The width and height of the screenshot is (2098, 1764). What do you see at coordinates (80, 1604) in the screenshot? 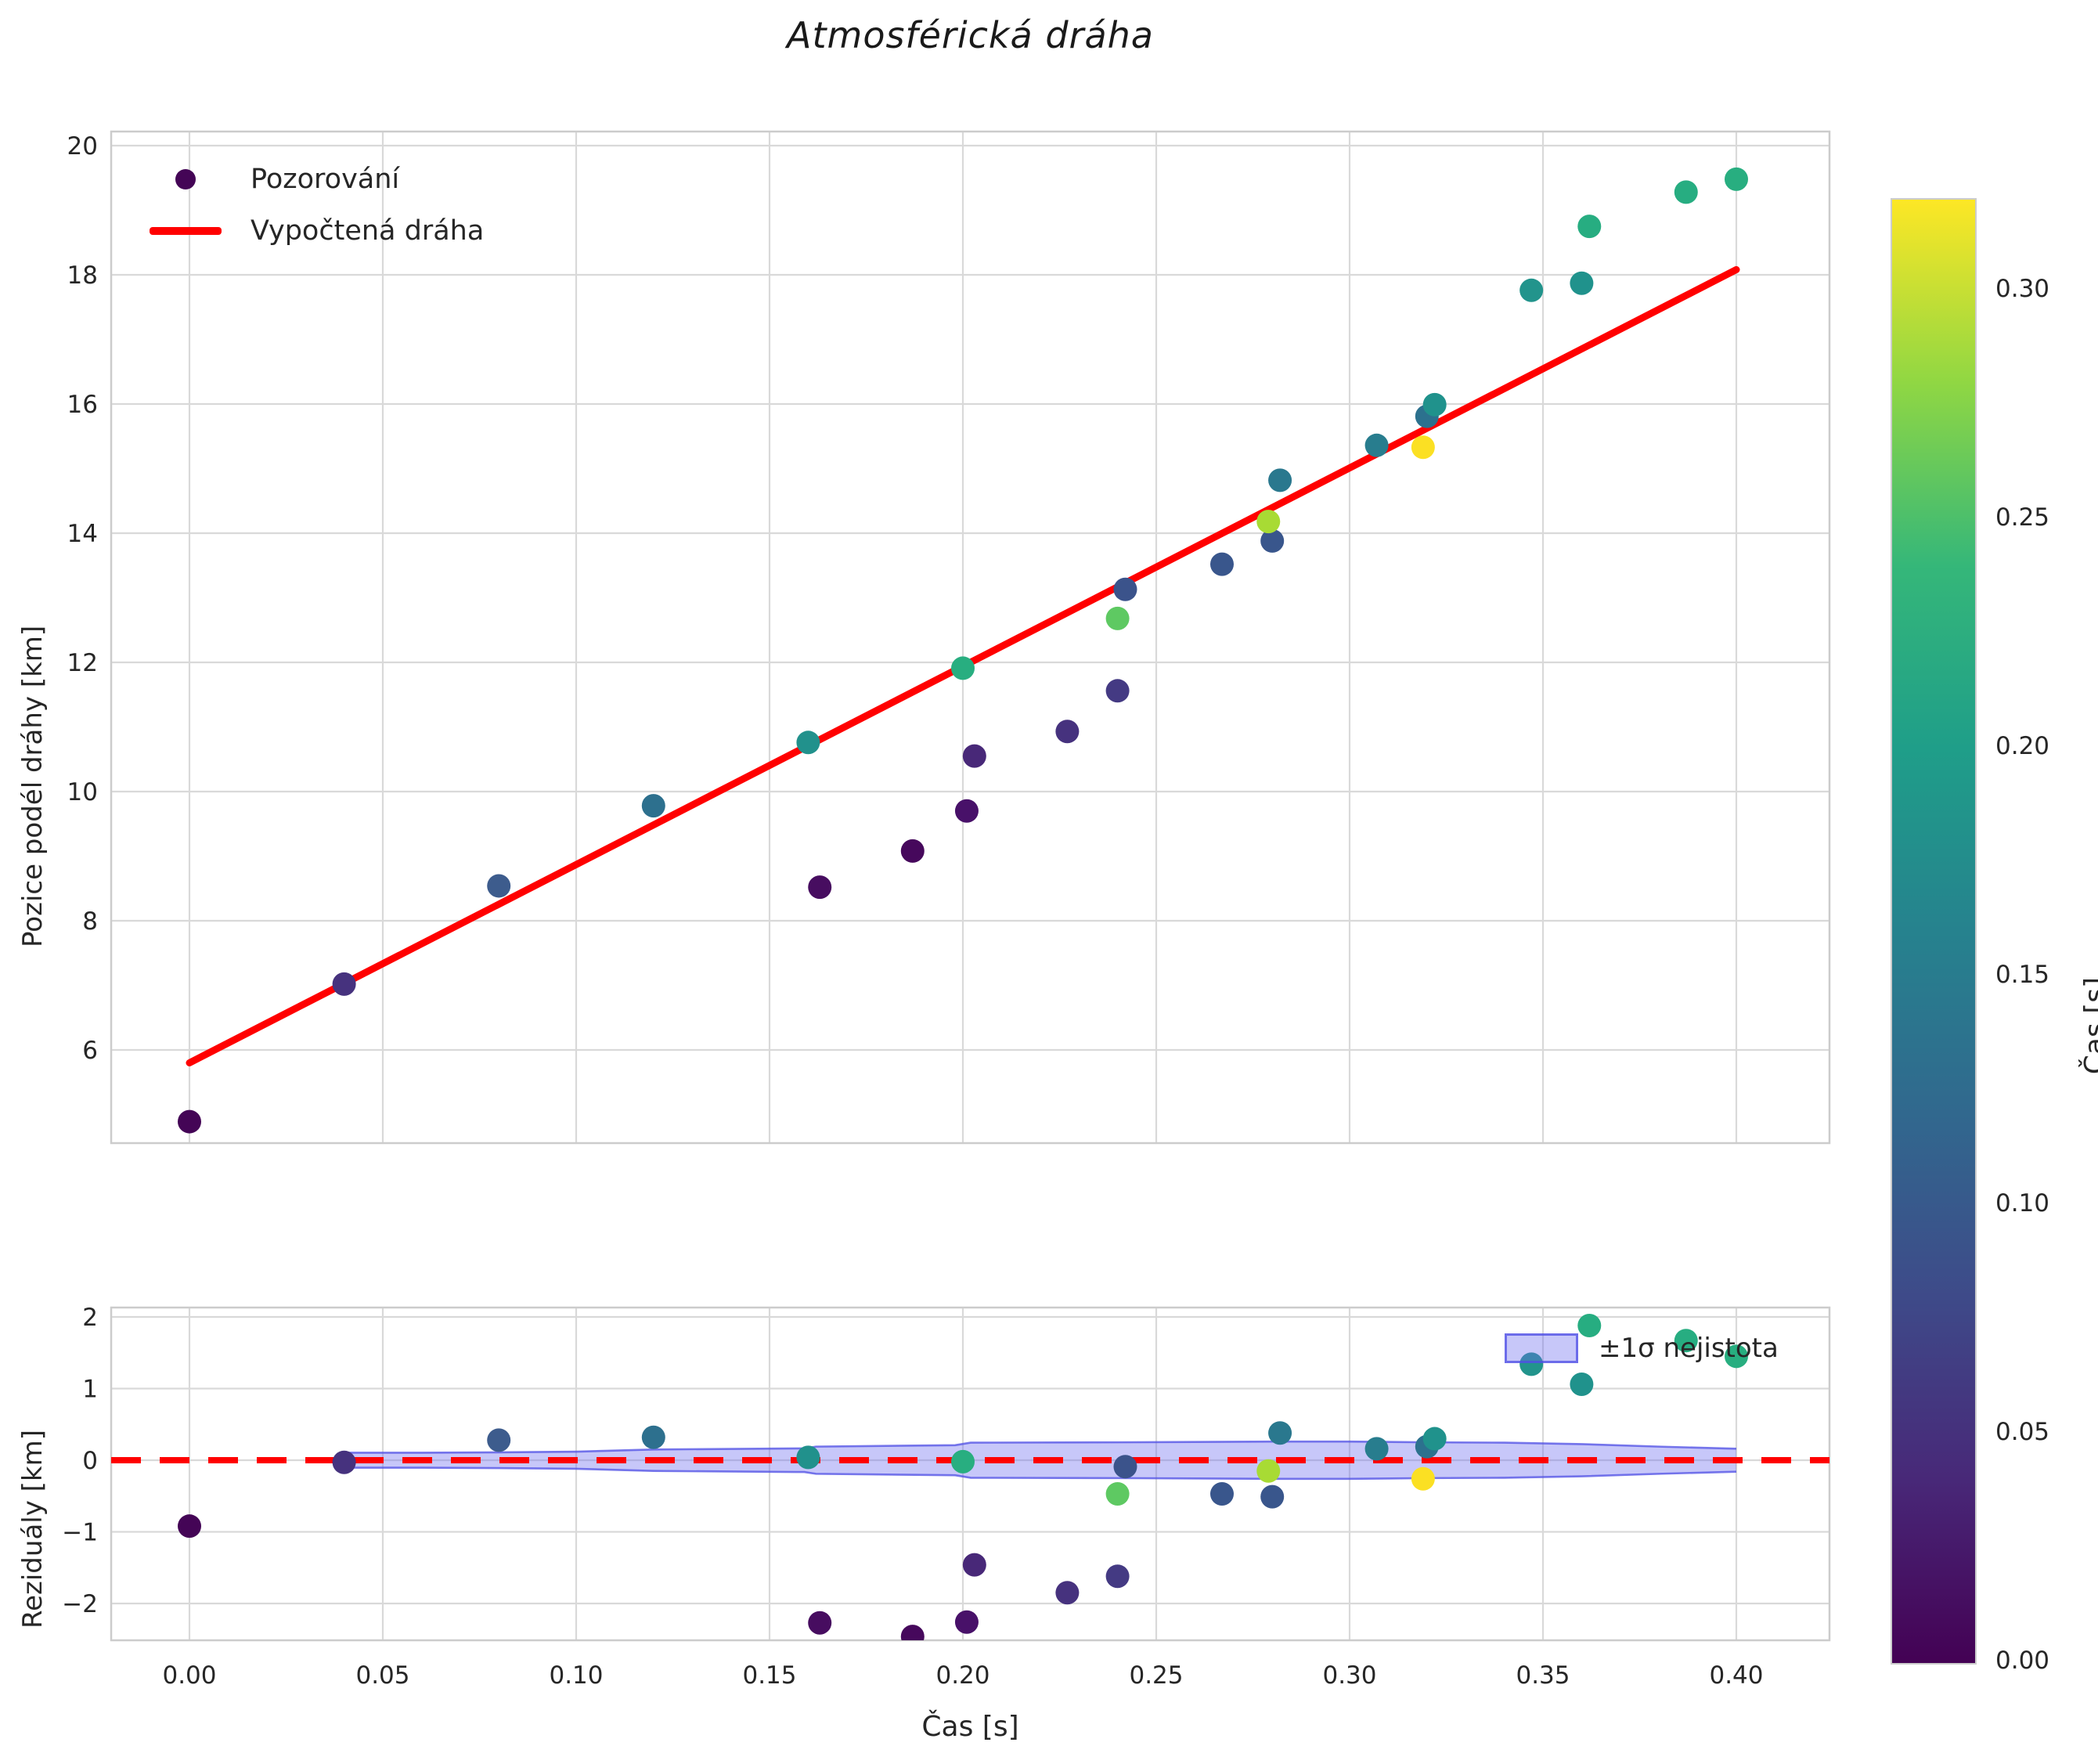
I see `residual-y-tick-label: −2` at bounding box center [80, 1604].